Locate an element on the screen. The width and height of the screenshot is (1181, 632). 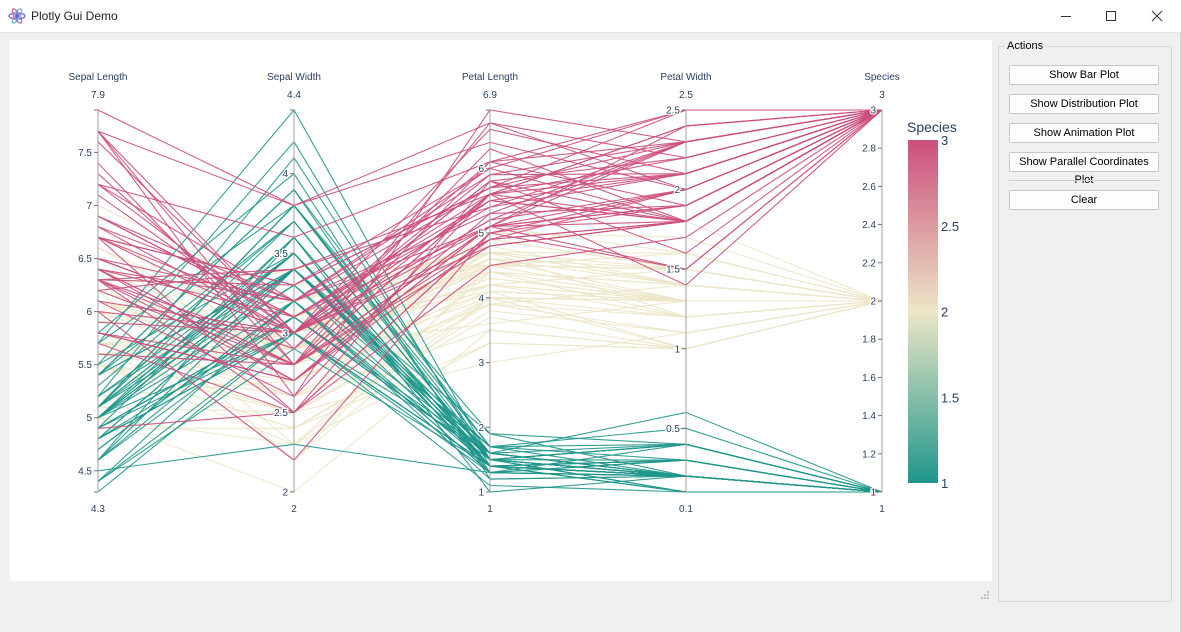
axis-range-min-3: 1 is located at coordinates (490, 509).